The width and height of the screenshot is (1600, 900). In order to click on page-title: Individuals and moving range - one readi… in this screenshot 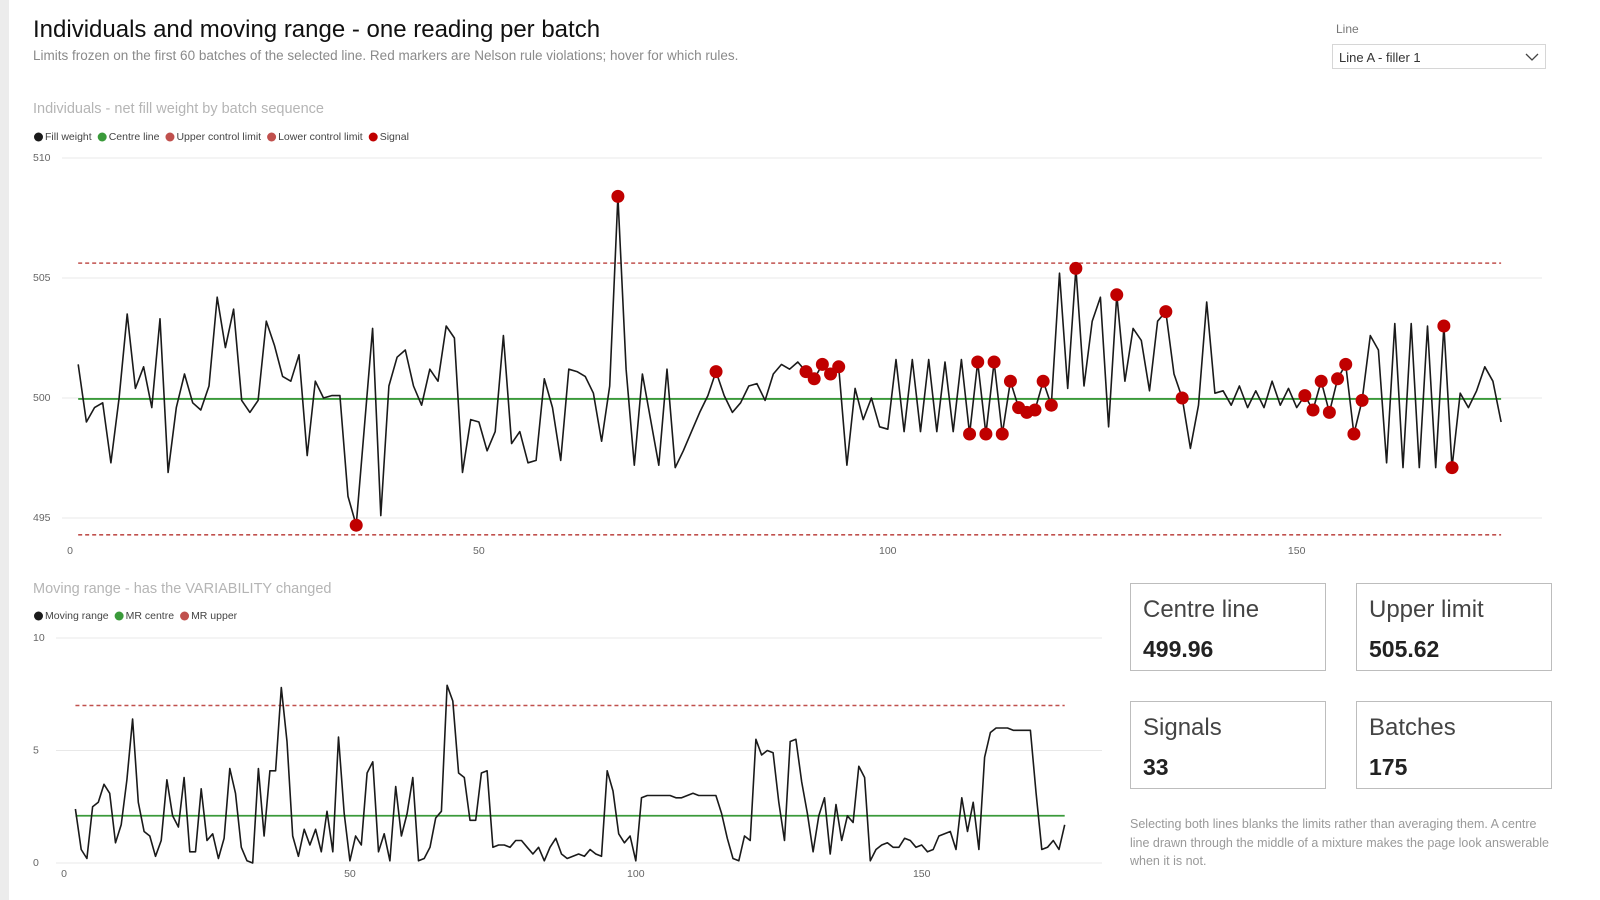, I will do `click(317, 29)`.